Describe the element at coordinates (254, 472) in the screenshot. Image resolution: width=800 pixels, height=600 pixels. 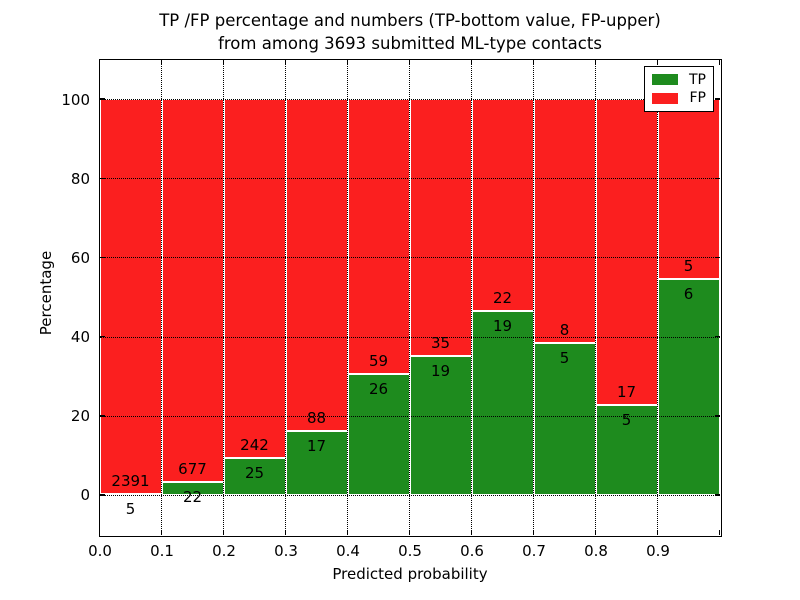
I see `tp-count-label: 25` at that location.